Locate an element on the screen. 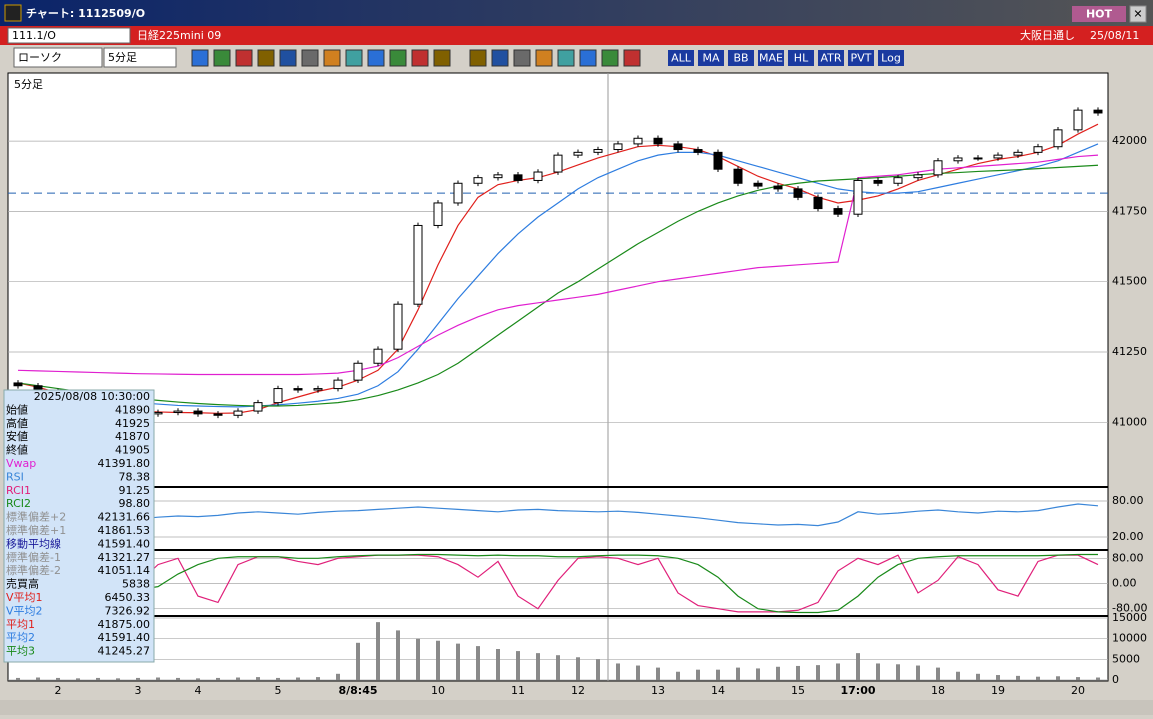 The width and height of the screenshot is (1153, 719). chart-type-select is located at coordinates (58, 57).